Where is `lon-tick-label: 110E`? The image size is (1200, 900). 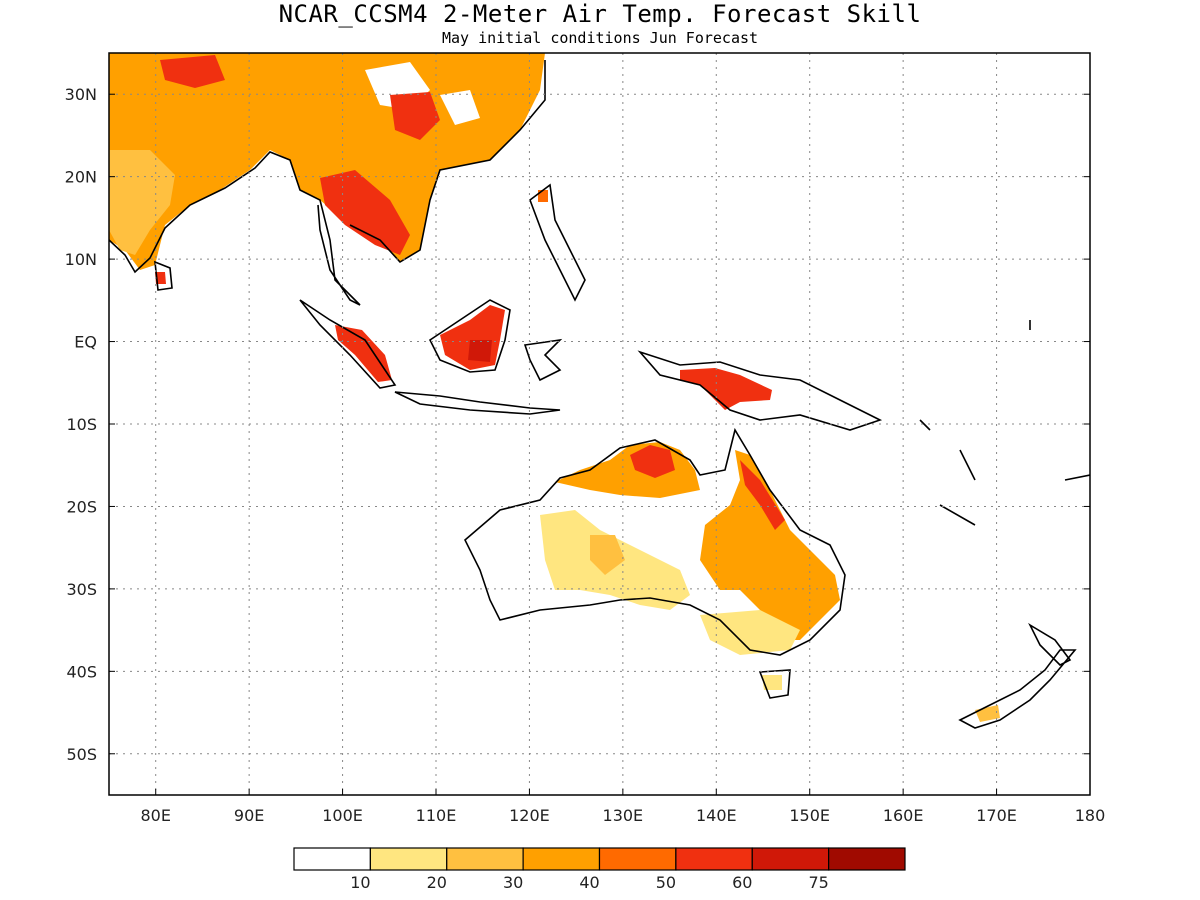
lon-tick-label: 110E is located at coordinates (436, 815).